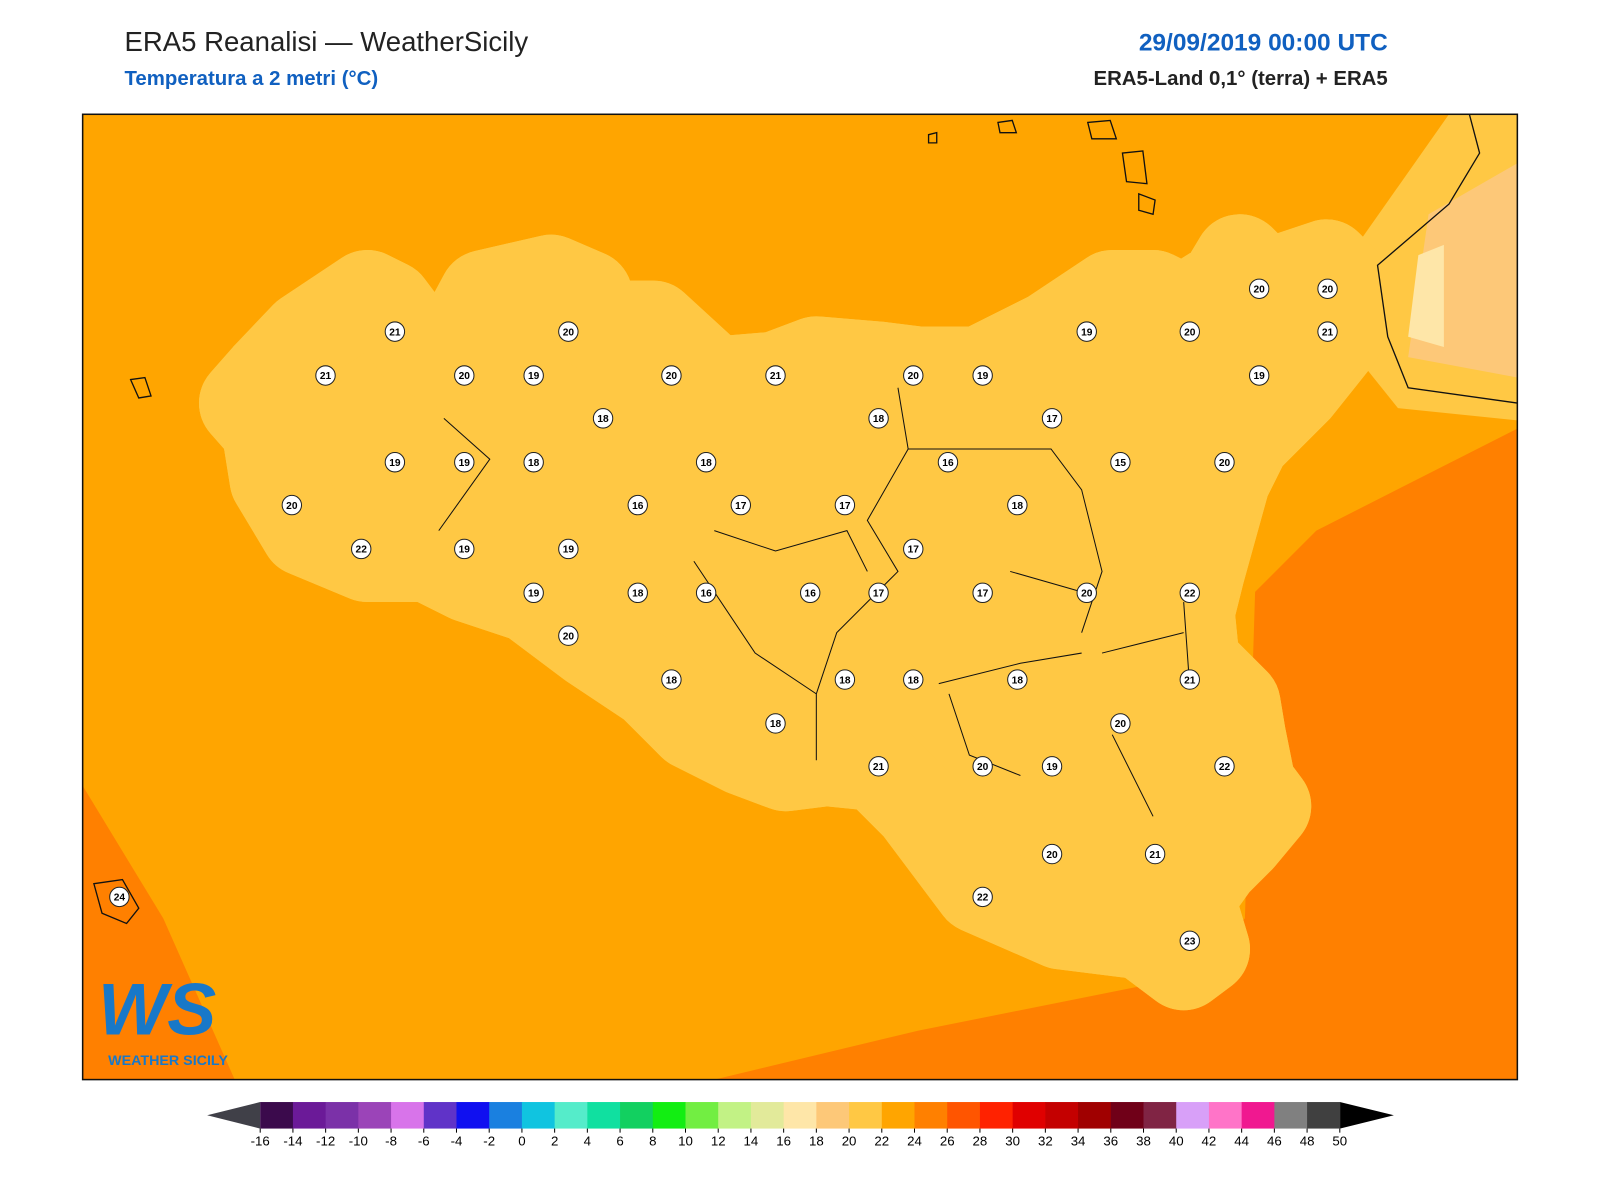  I want to click on zone, so click(1426, 295).